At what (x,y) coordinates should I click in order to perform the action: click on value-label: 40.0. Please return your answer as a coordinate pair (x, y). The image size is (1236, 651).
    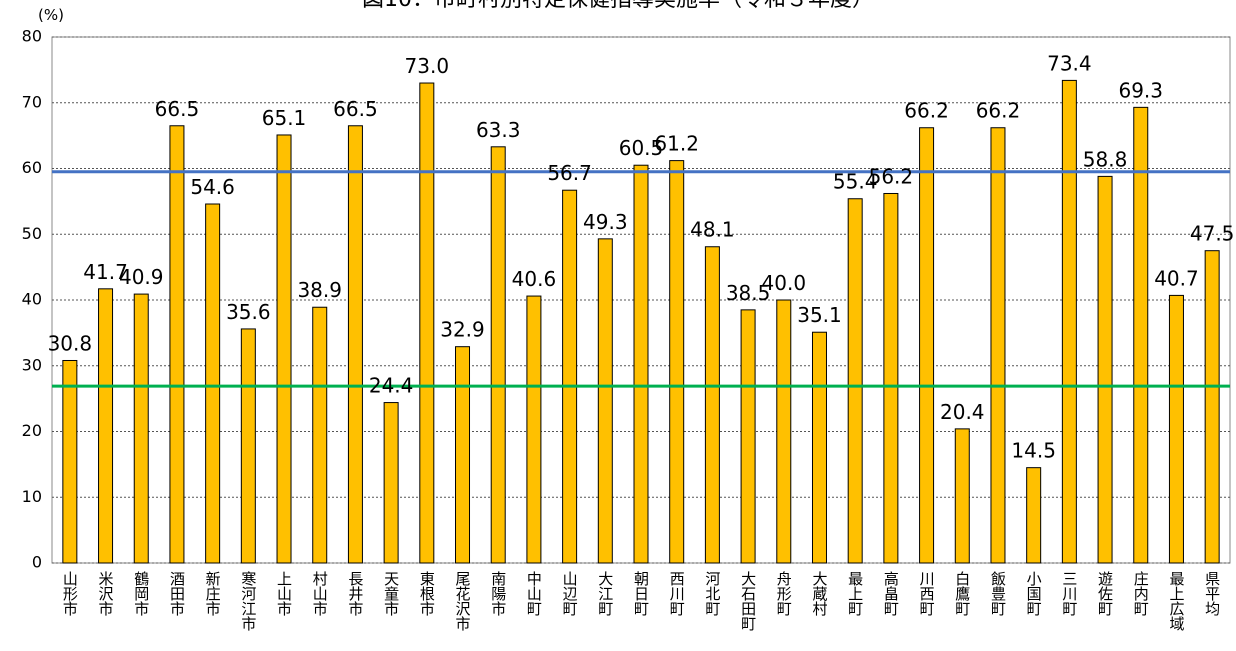
    Looking at the image, I should click on (784, 283).